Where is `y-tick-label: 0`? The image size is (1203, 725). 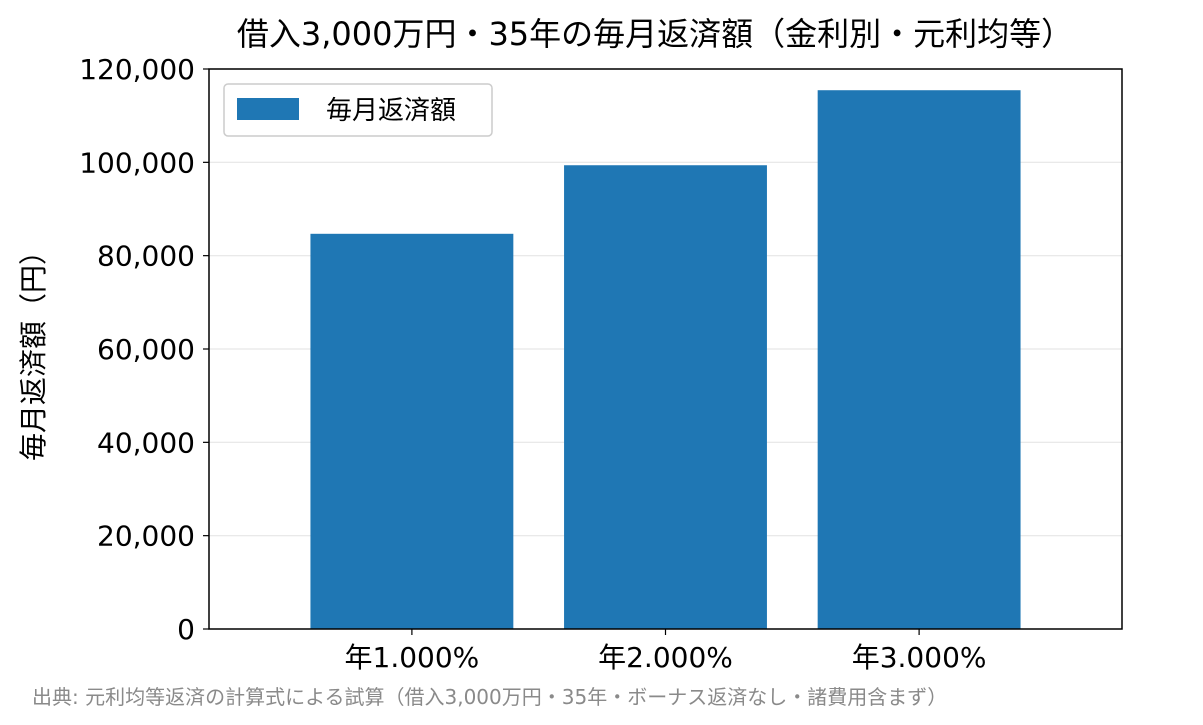
y-tick-label: 0 is located at coordinates (186, 629).